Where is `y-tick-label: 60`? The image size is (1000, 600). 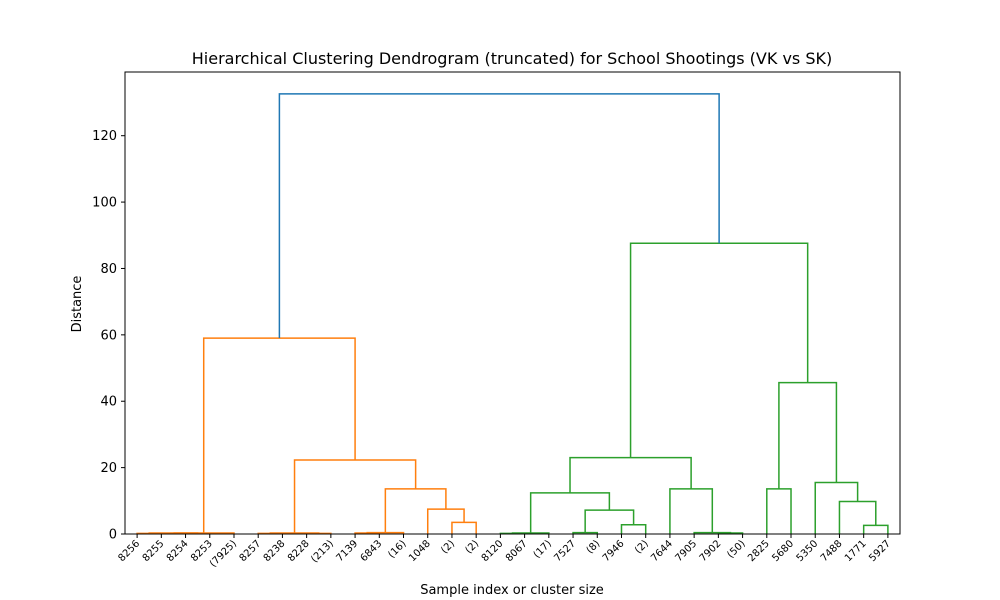 y-tick-label: 60 is located at coordinates (108, 335).